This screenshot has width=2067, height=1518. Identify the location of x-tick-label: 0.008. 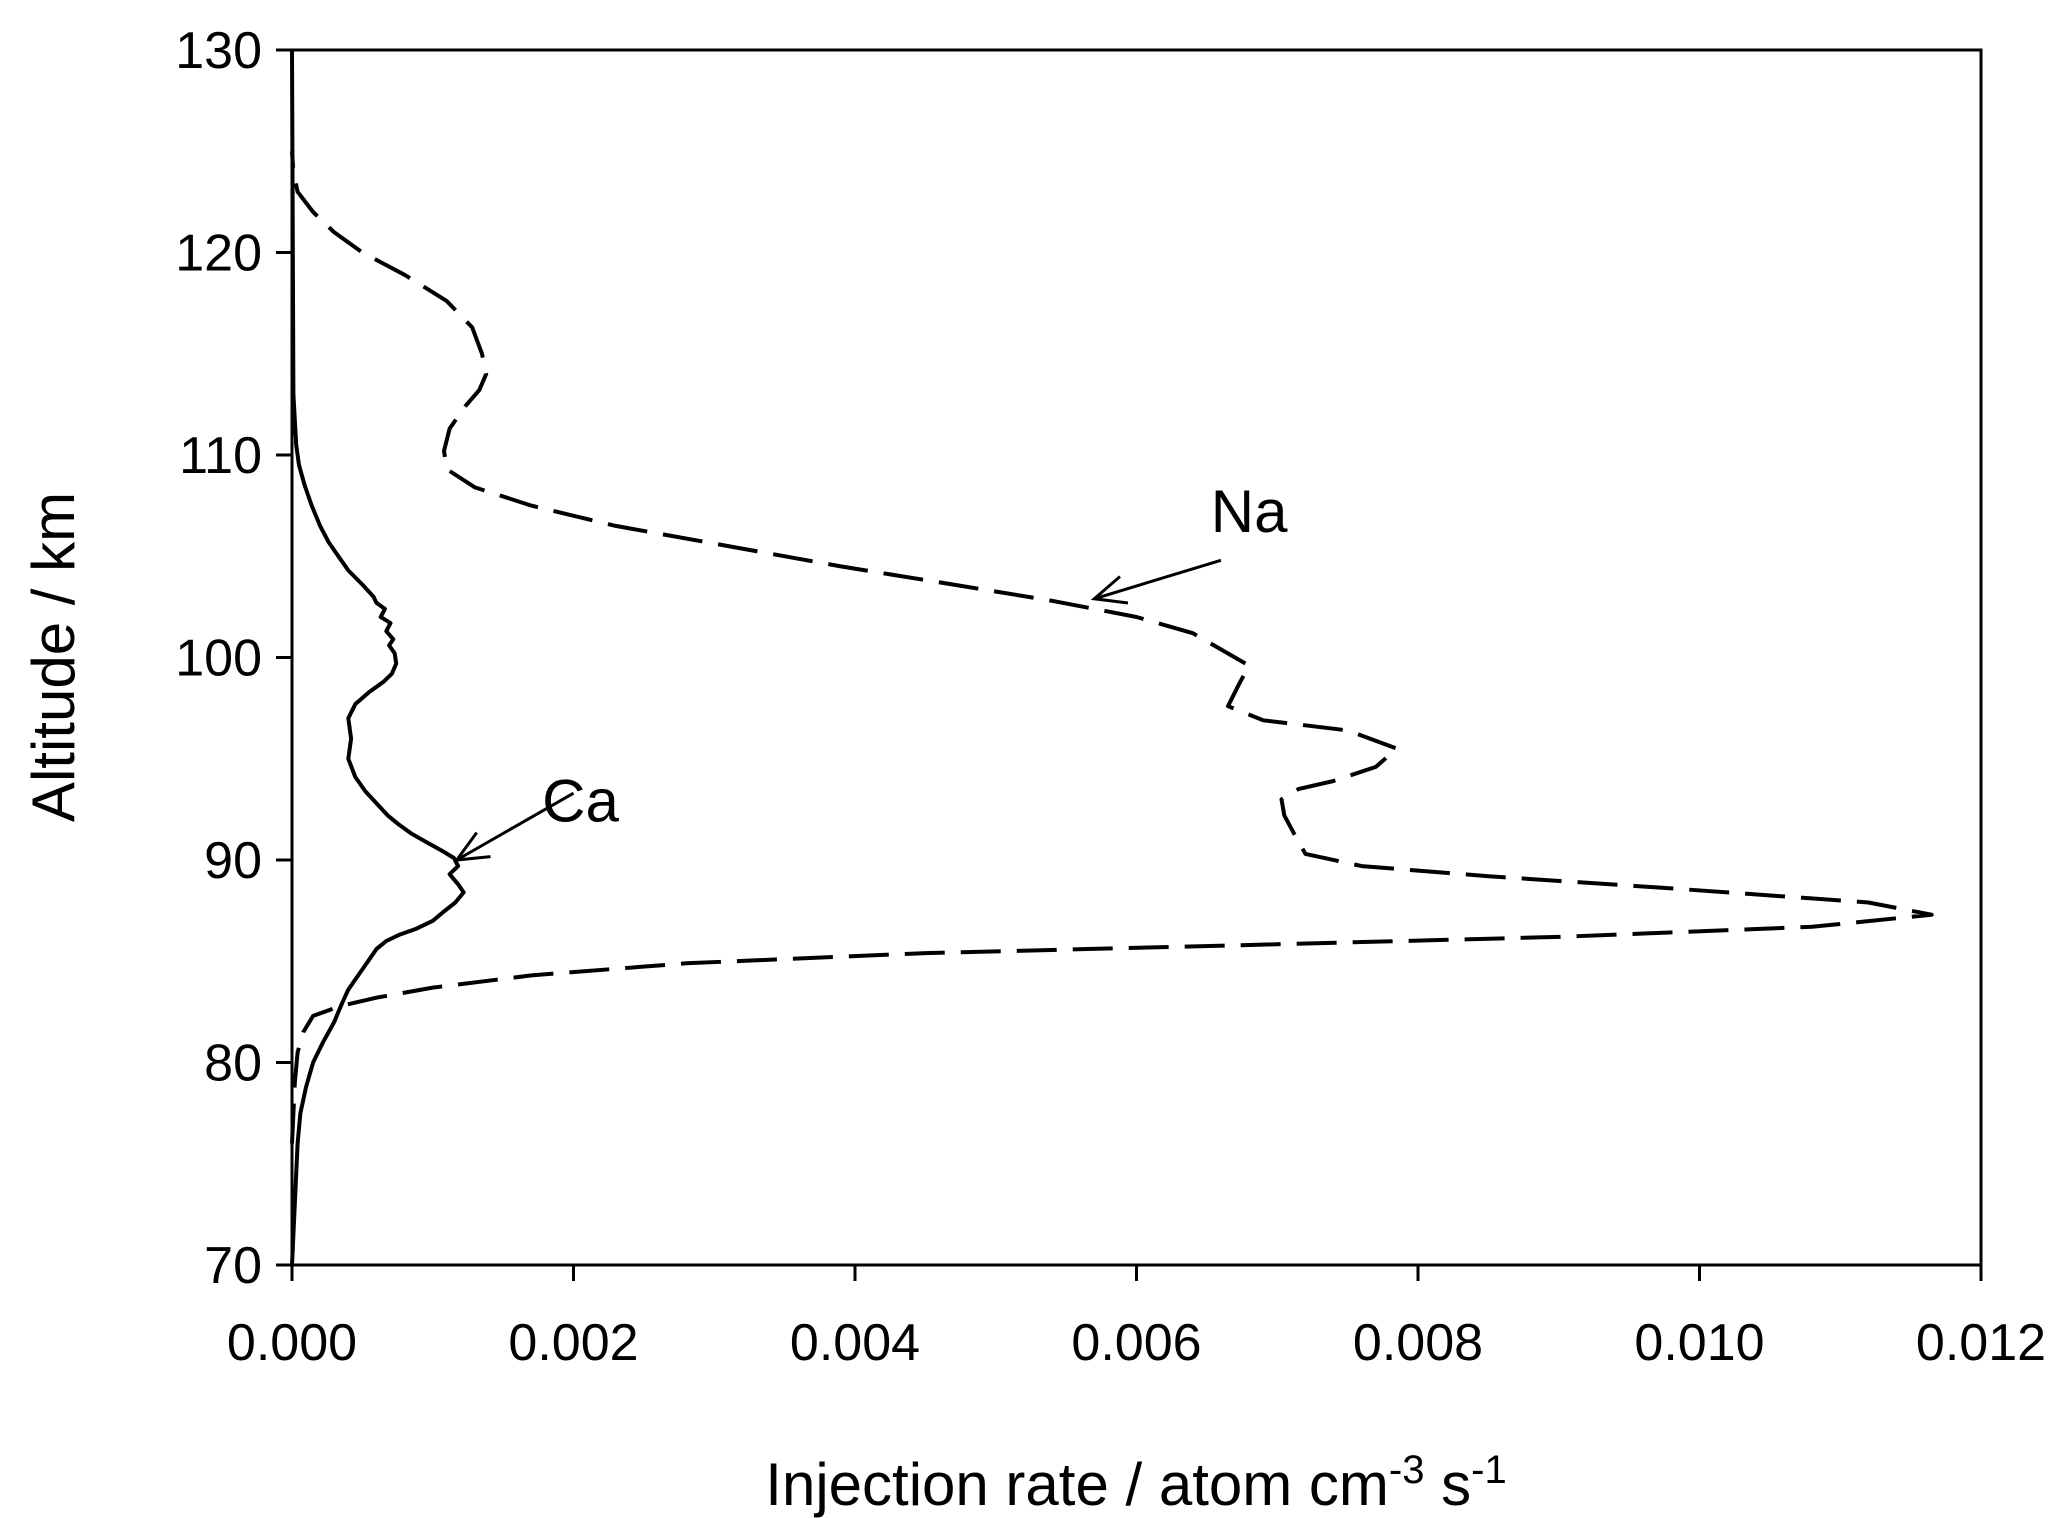
(1418, 1343).